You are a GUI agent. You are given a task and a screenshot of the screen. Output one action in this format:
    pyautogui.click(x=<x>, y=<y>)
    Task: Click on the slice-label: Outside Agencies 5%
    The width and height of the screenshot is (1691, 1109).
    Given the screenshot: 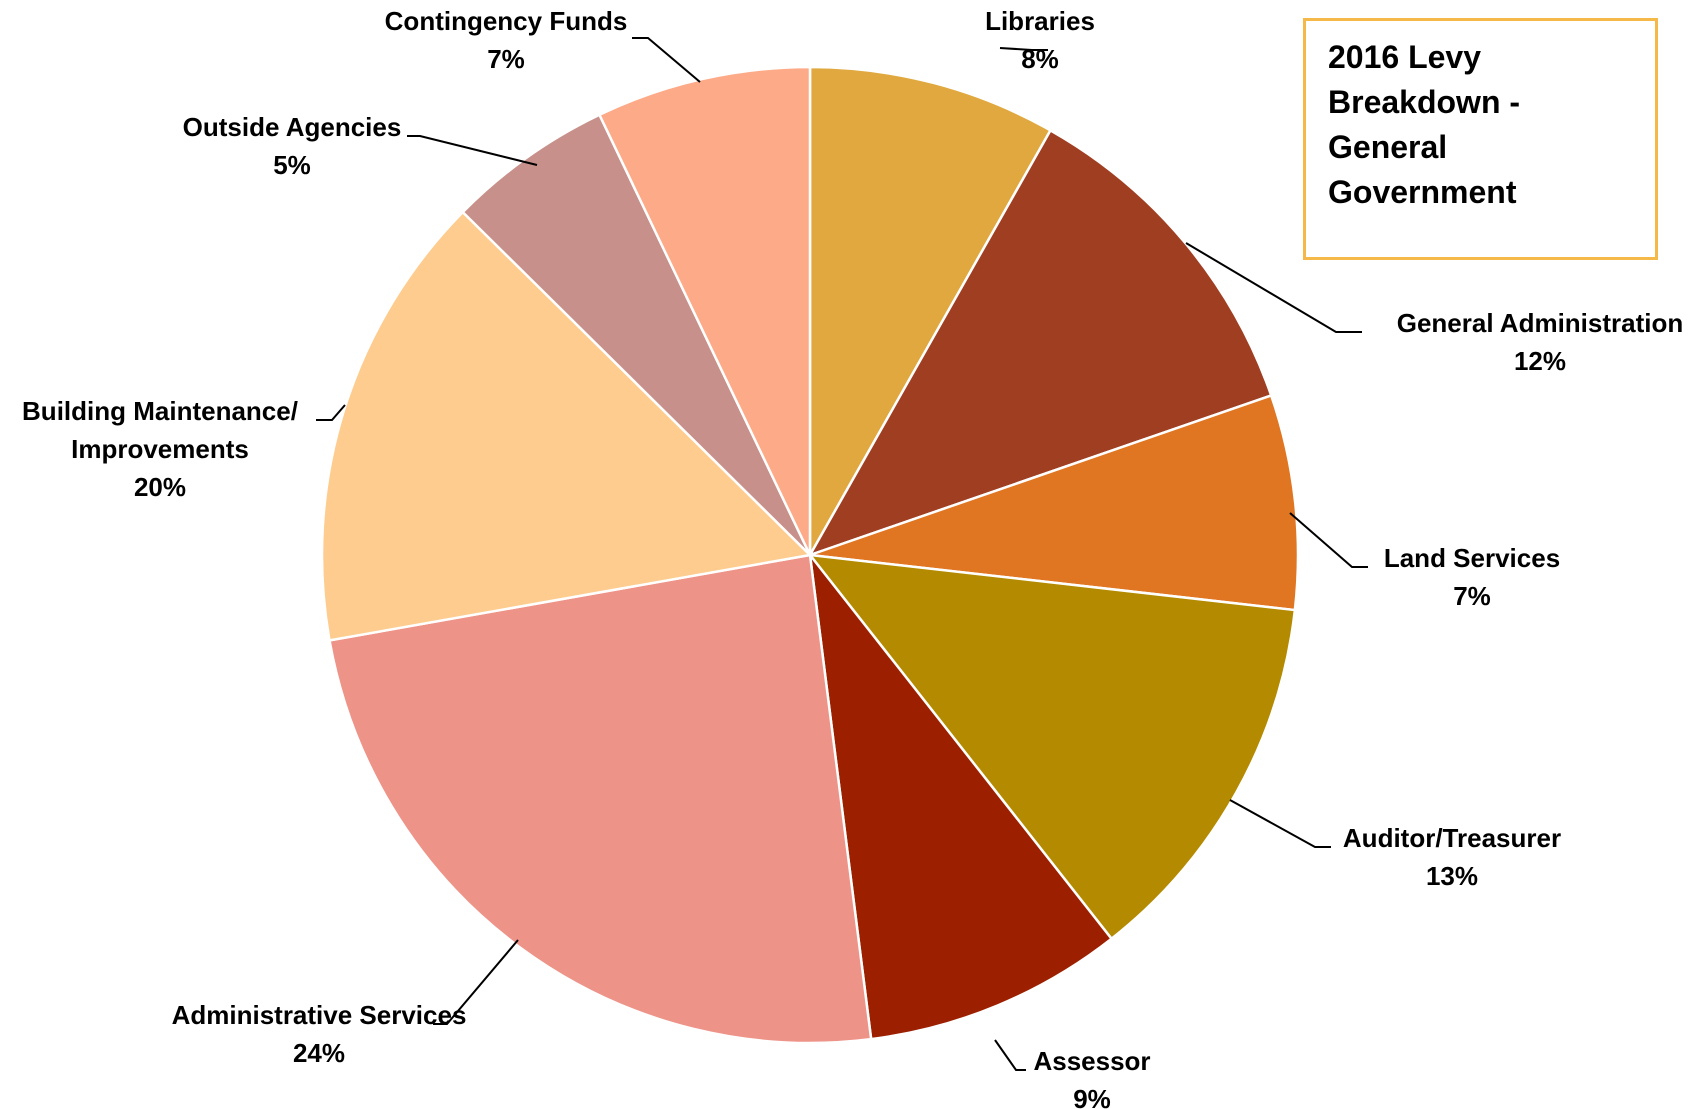 What is the action you would take?
    pyautogui.click(x=292, y=146)
    